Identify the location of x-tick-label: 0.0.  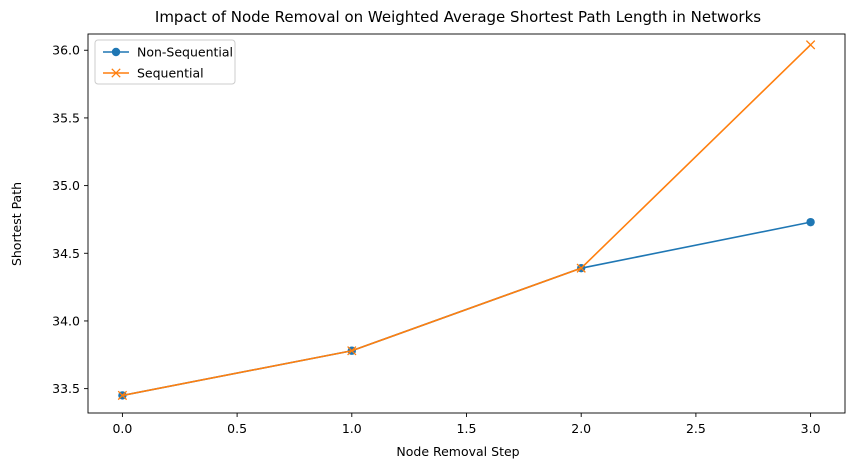
(122, 428).